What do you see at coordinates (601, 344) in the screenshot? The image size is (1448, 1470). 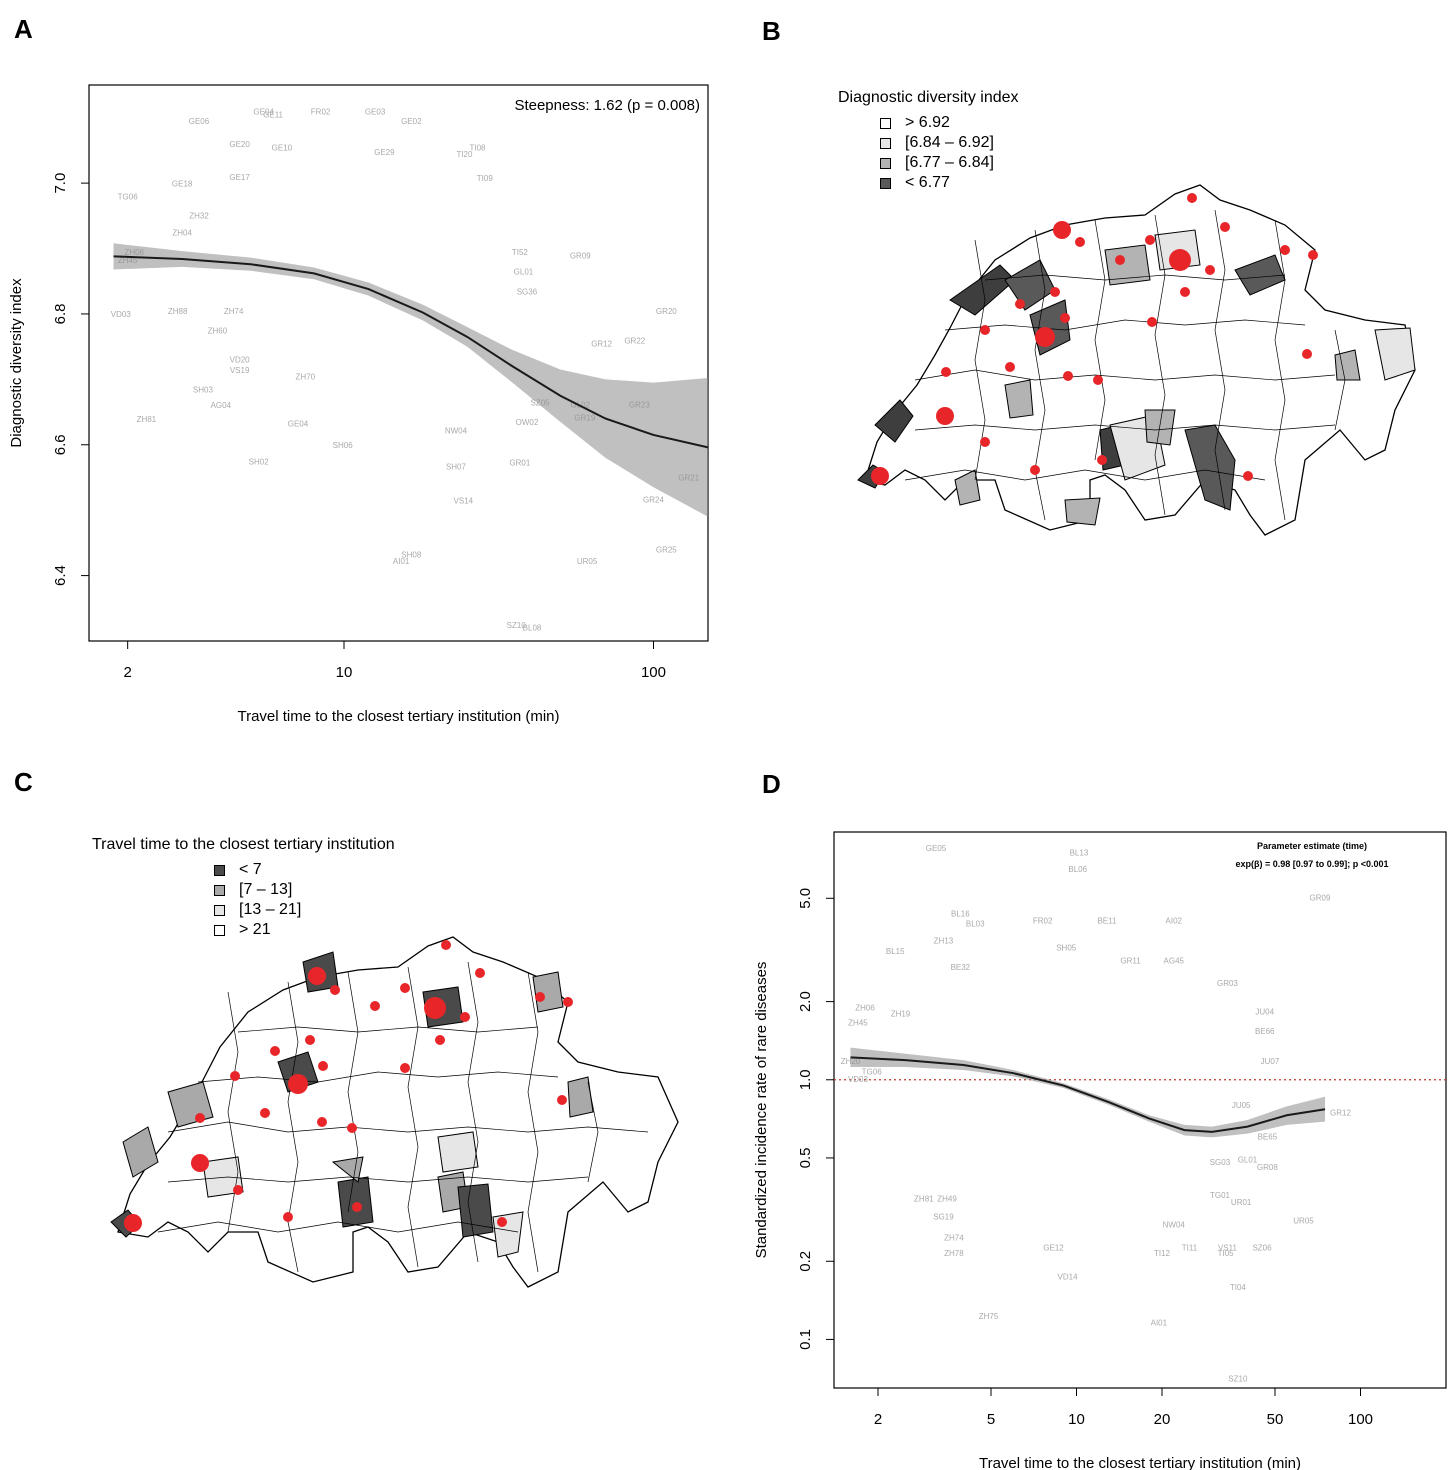 I see `point-label: GR12` at bounding box center [601, 344].